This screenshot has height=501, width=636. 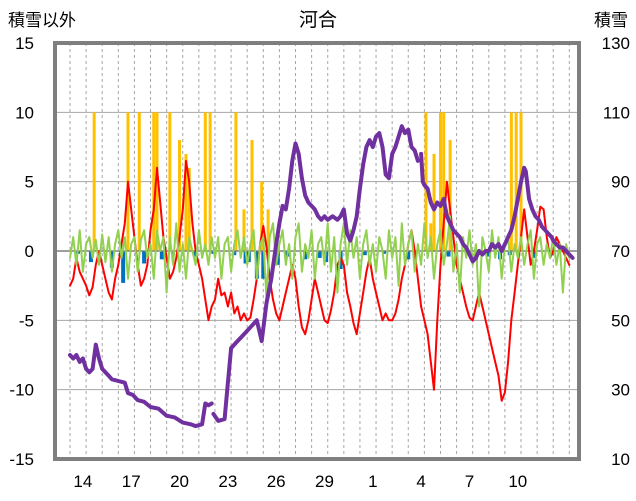 I want to click on right-tick-label: 90, so click(x=620, y=182).